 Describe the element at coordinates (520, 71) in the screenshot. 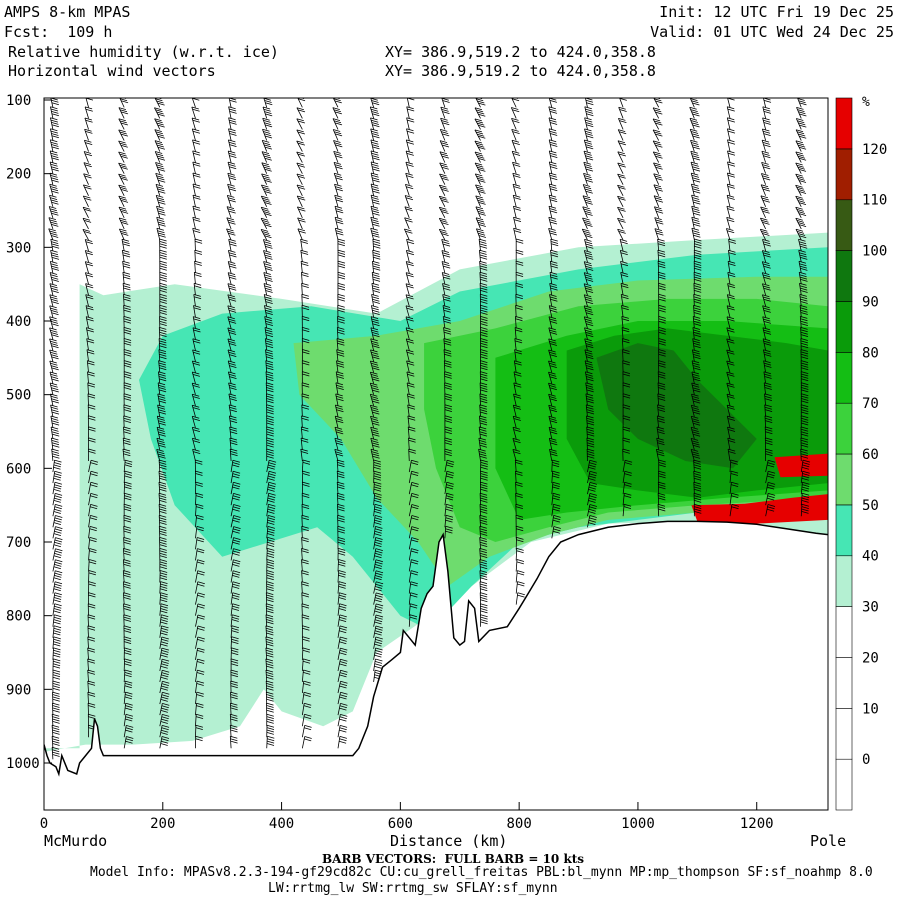

I see `xy-line-2: XY= 386.9,519.2 to 424.0,358.8` at that location.